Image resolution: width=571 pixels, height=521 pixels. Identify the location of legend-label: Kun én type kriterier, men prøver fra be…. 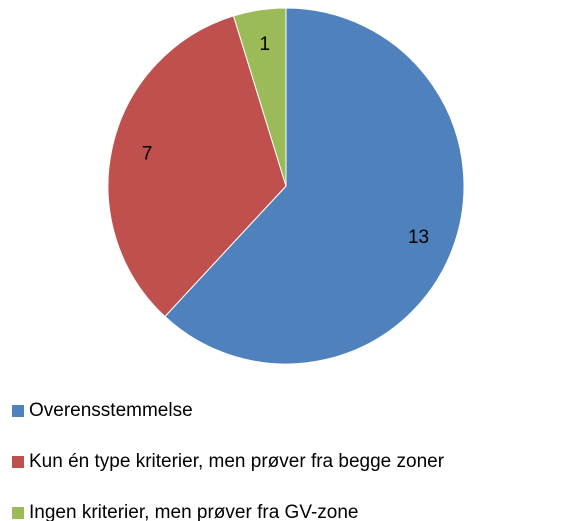
(237, 461).